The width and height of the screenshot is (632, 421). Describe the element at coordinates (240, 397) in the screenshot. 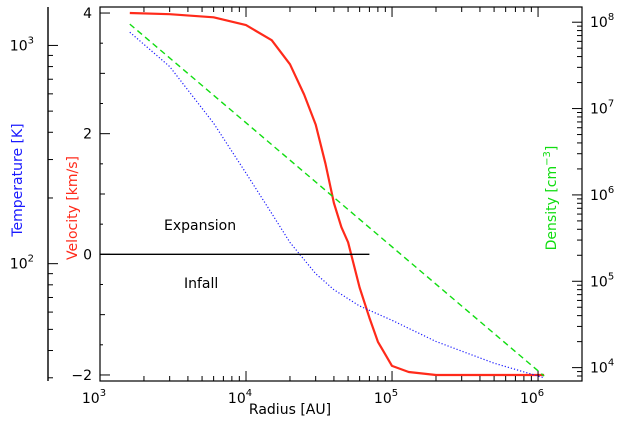

I see `x-tick-label: 10⁴` at that location.